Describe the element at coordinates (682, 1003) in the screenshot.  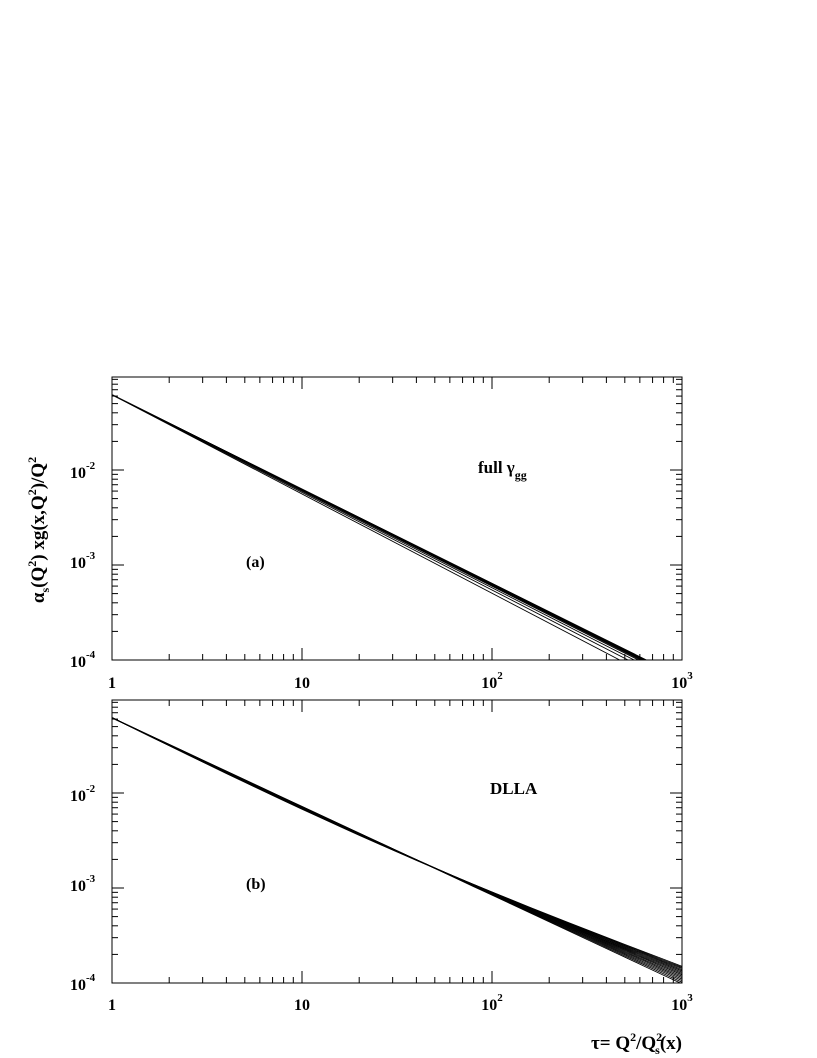
I see `panel-b-xtick-1000: 10³` at that location.